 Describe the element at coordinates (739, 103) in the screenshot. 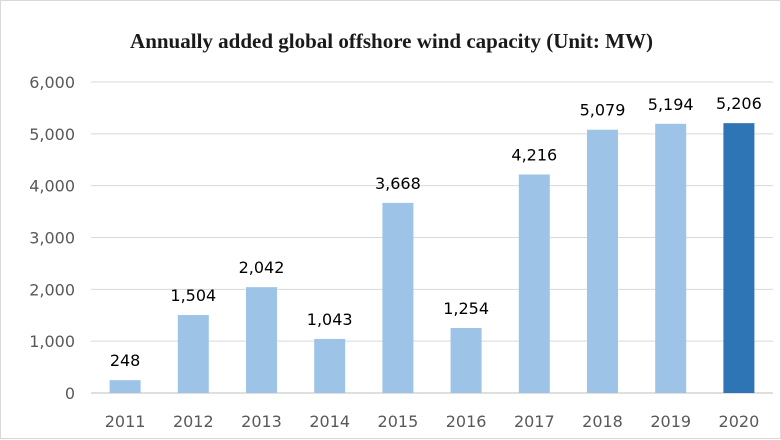

I see `data-label: 5,206` at that location.